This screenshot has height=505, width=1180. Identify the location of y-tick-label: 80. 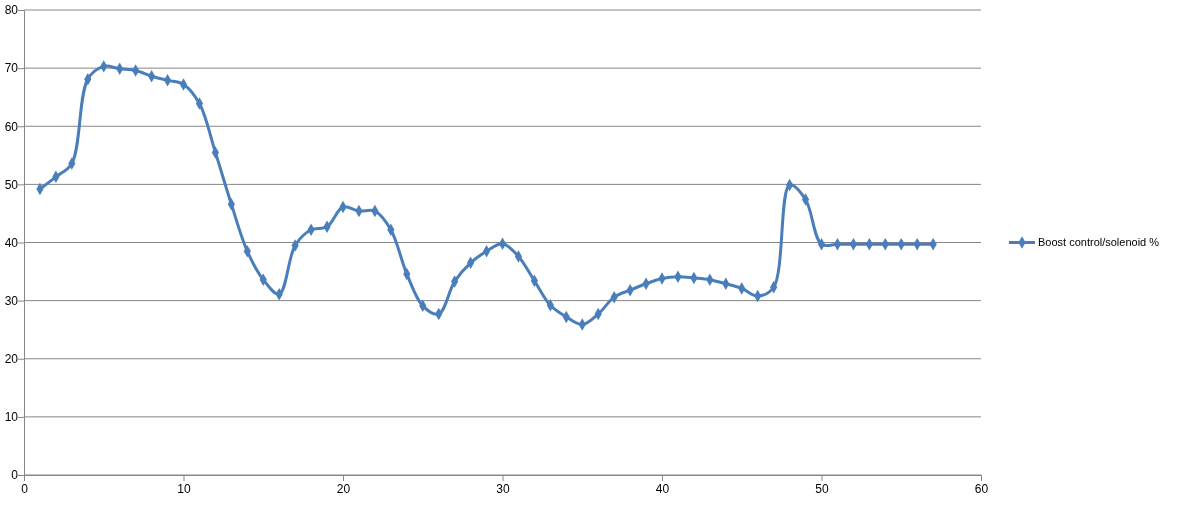
(11, 10).